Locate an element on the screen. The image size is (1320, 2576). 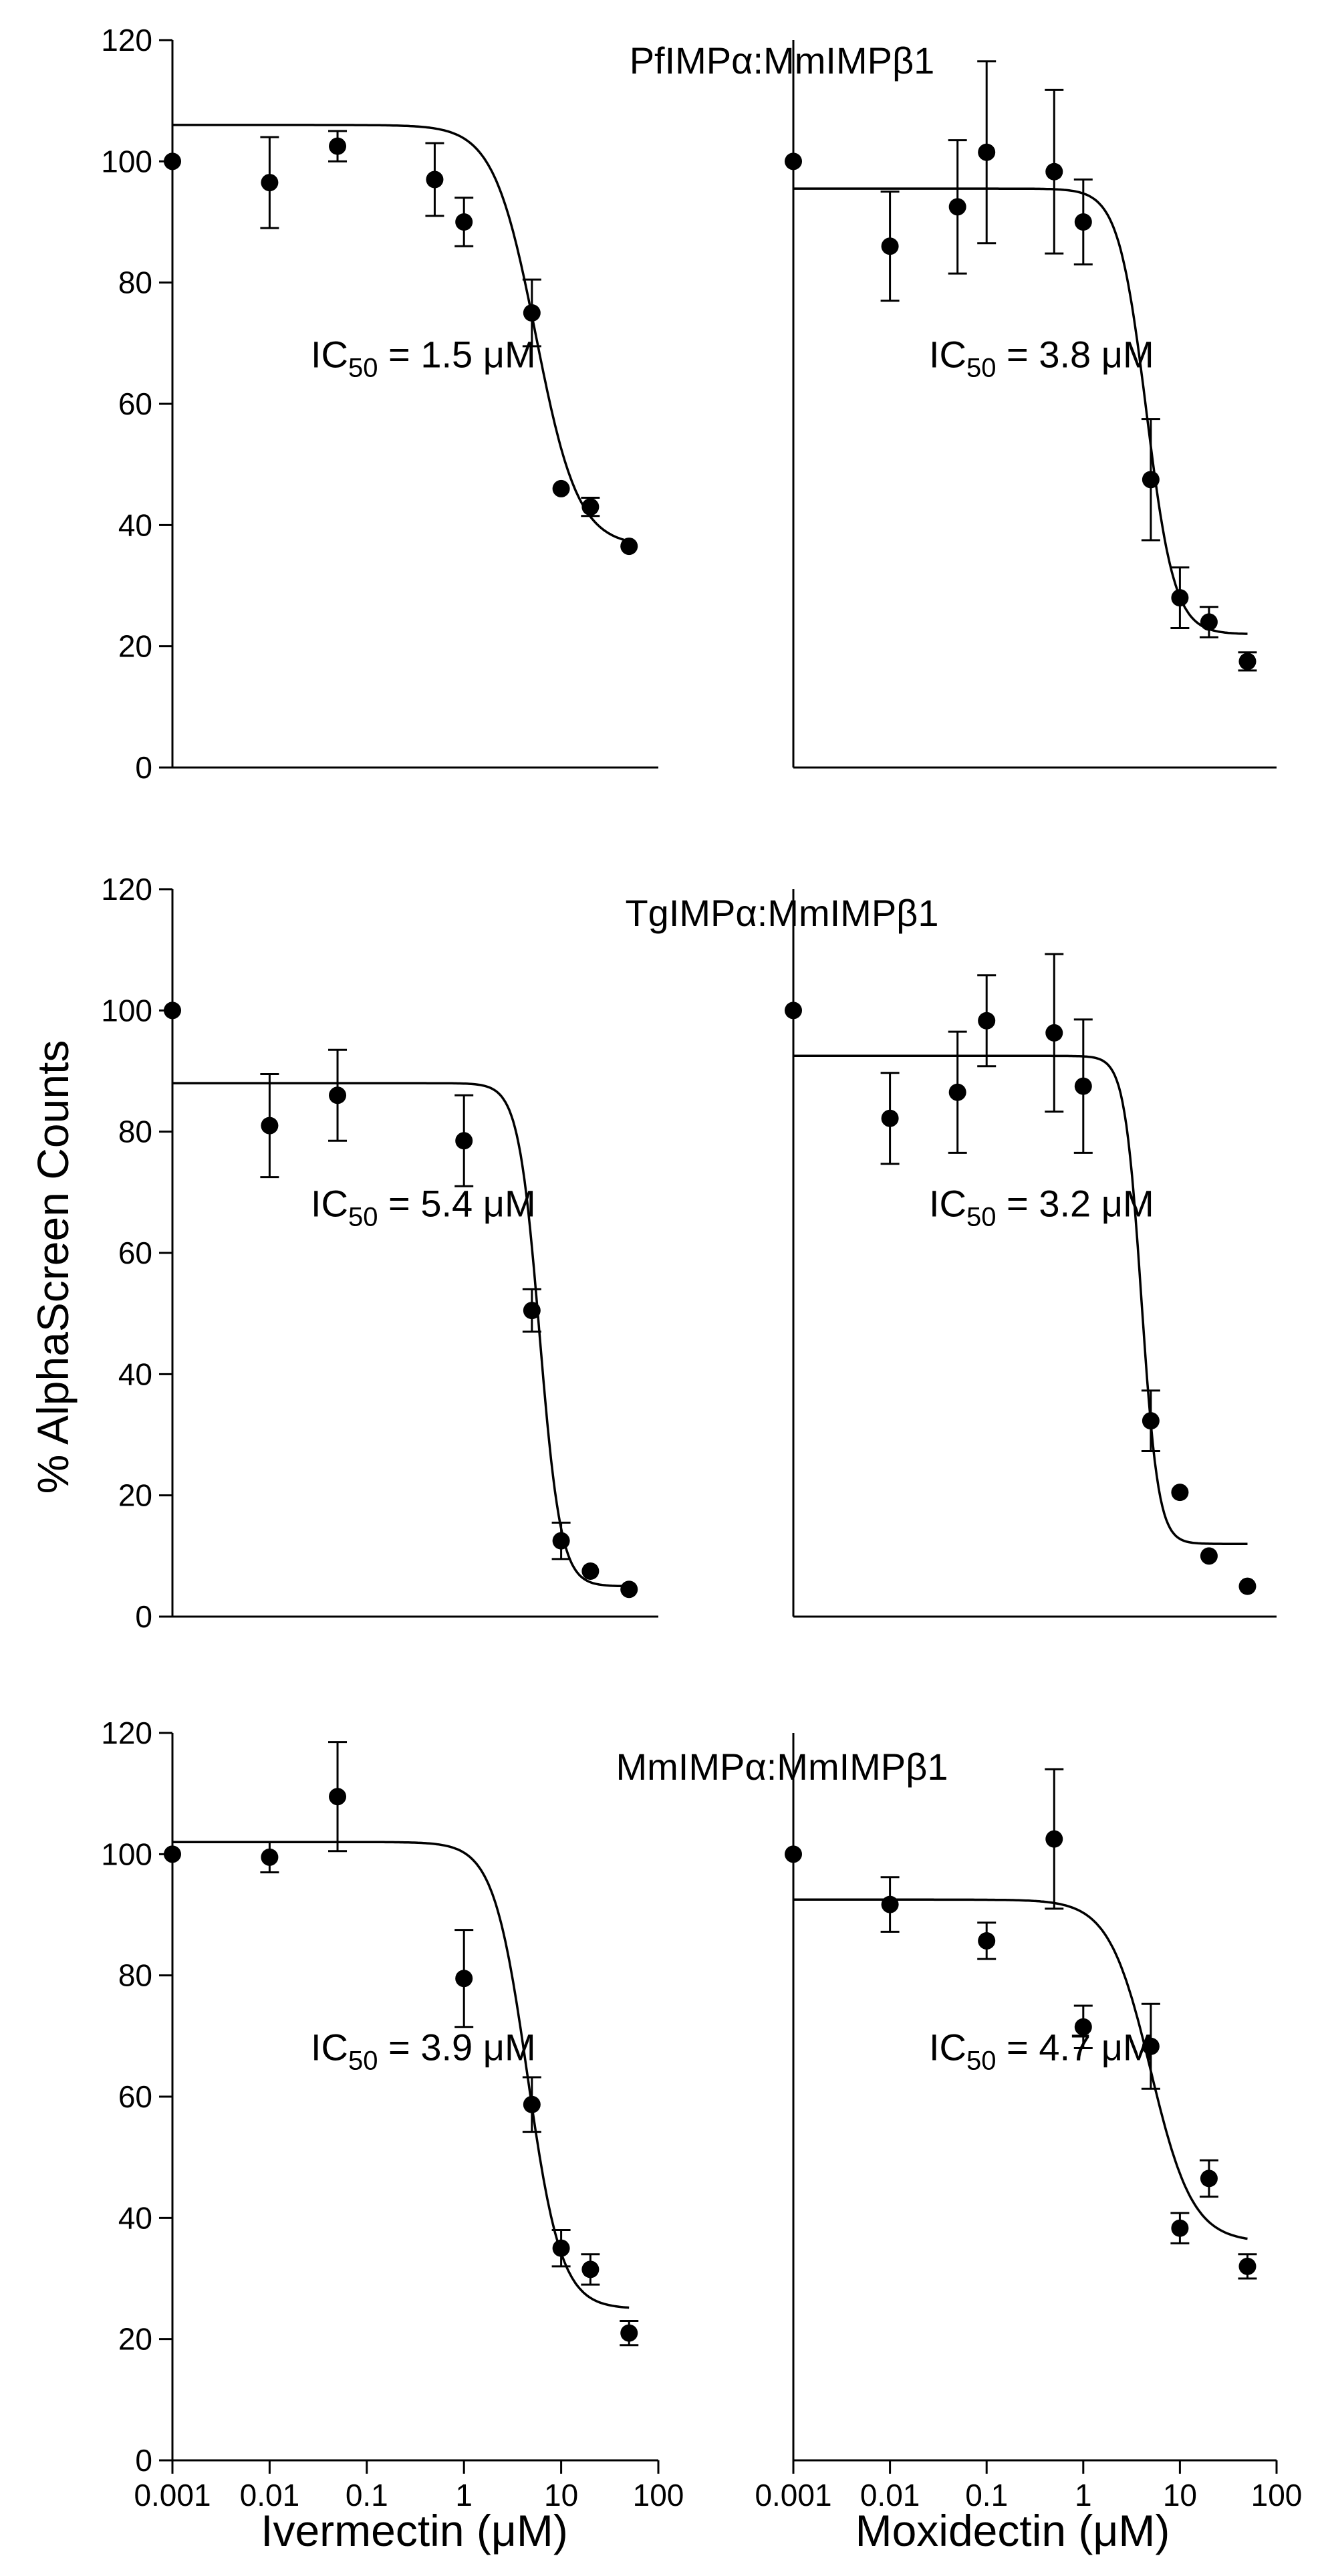
chart-pf-moxidectin: IC50 = 3.8 μM is located at coordinates (1031, 404).